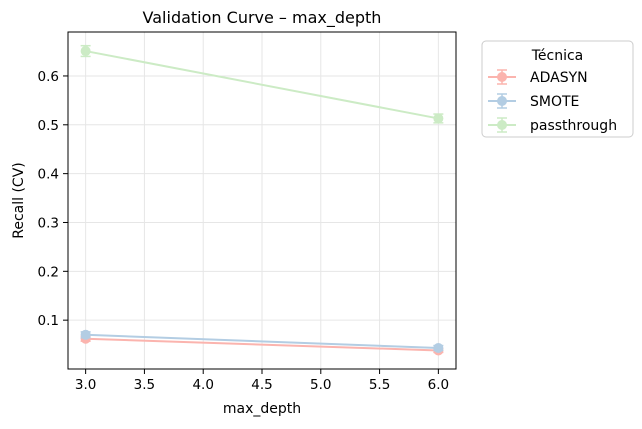 The width and height of the screenshot is (642, 429). What do you see at coordinates (85, 385) in the screenshot?
I see `x-tick-label: 3.0` at bounding box center [85, 385].